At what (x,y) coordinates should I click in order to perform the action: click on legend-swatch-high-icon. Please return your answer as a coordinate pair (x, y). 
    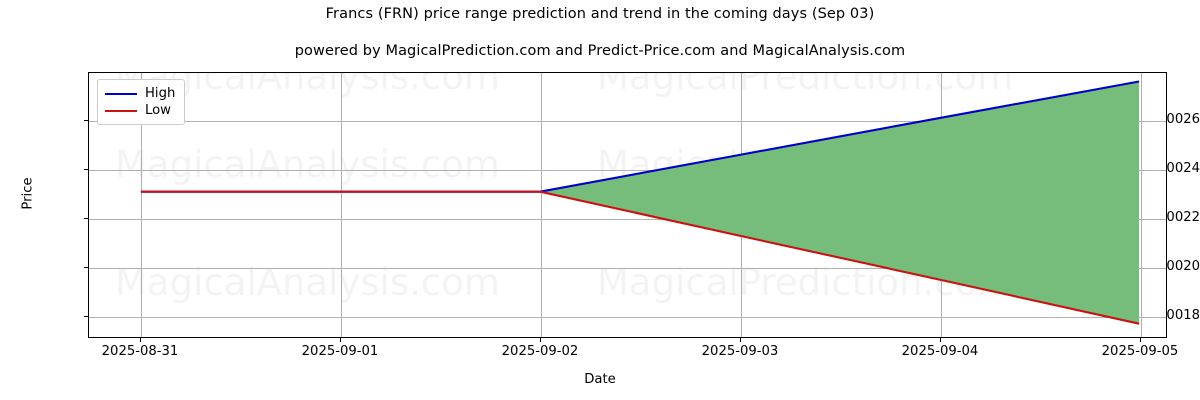
    Looking at the image, I should click on (121, 93).